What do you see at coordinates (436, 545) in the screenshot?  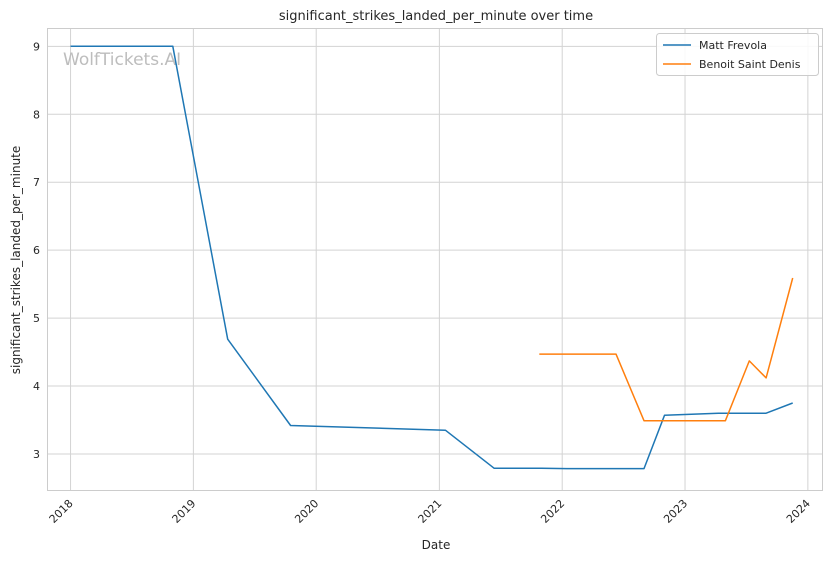 I see `x-axis-label: Date` at bounding box center [436, 545].